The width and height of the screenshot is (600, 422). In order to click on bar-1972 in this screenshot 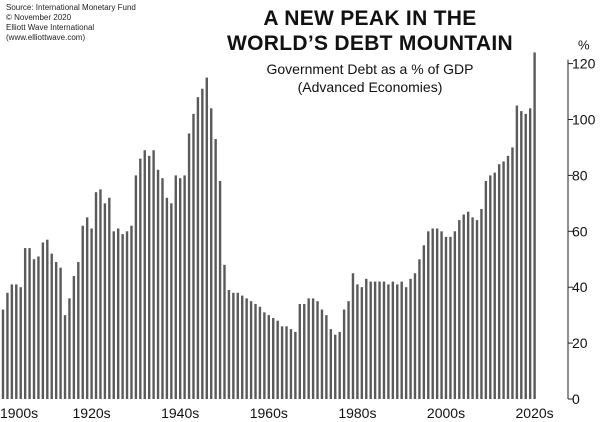, I will do `click(322, 354)`.